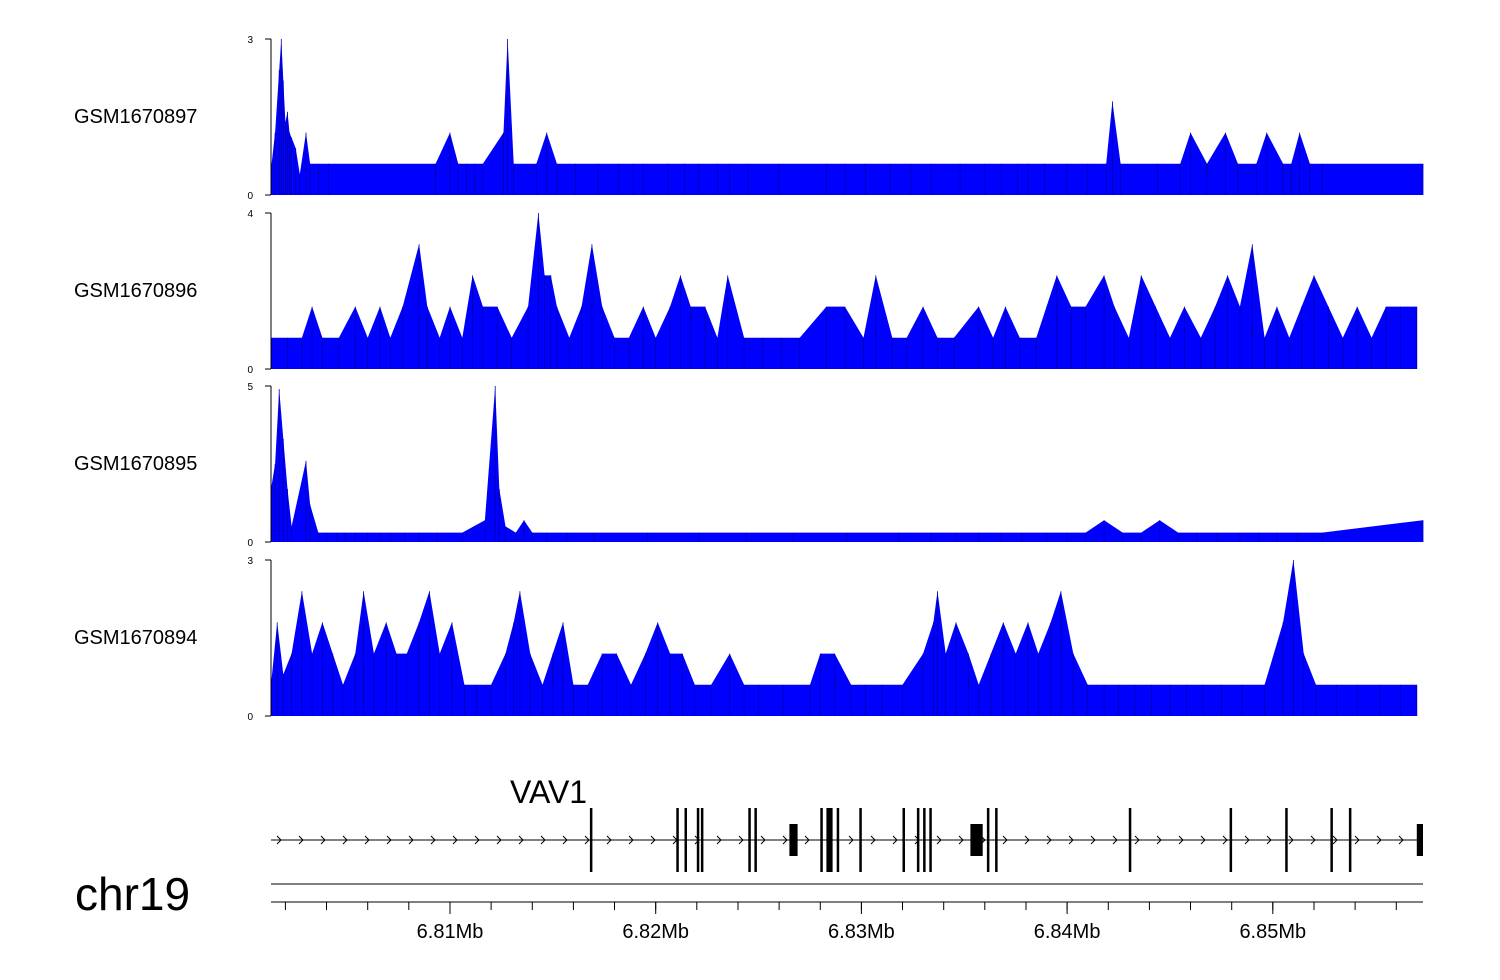 The image size is (1500, 980). I want to click on x-tick-label: 6.85Mb, so click(1272, 932).